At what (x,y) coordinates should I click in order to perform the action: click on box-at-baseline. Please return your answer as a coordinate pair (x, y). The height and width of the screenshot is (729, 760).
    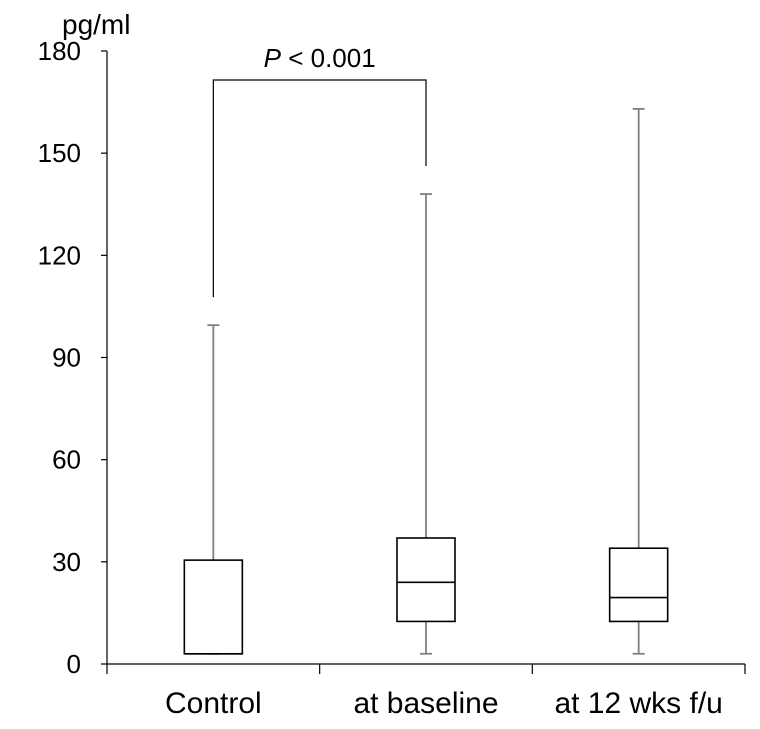
    Looking at the image, I should click on (426, 424).